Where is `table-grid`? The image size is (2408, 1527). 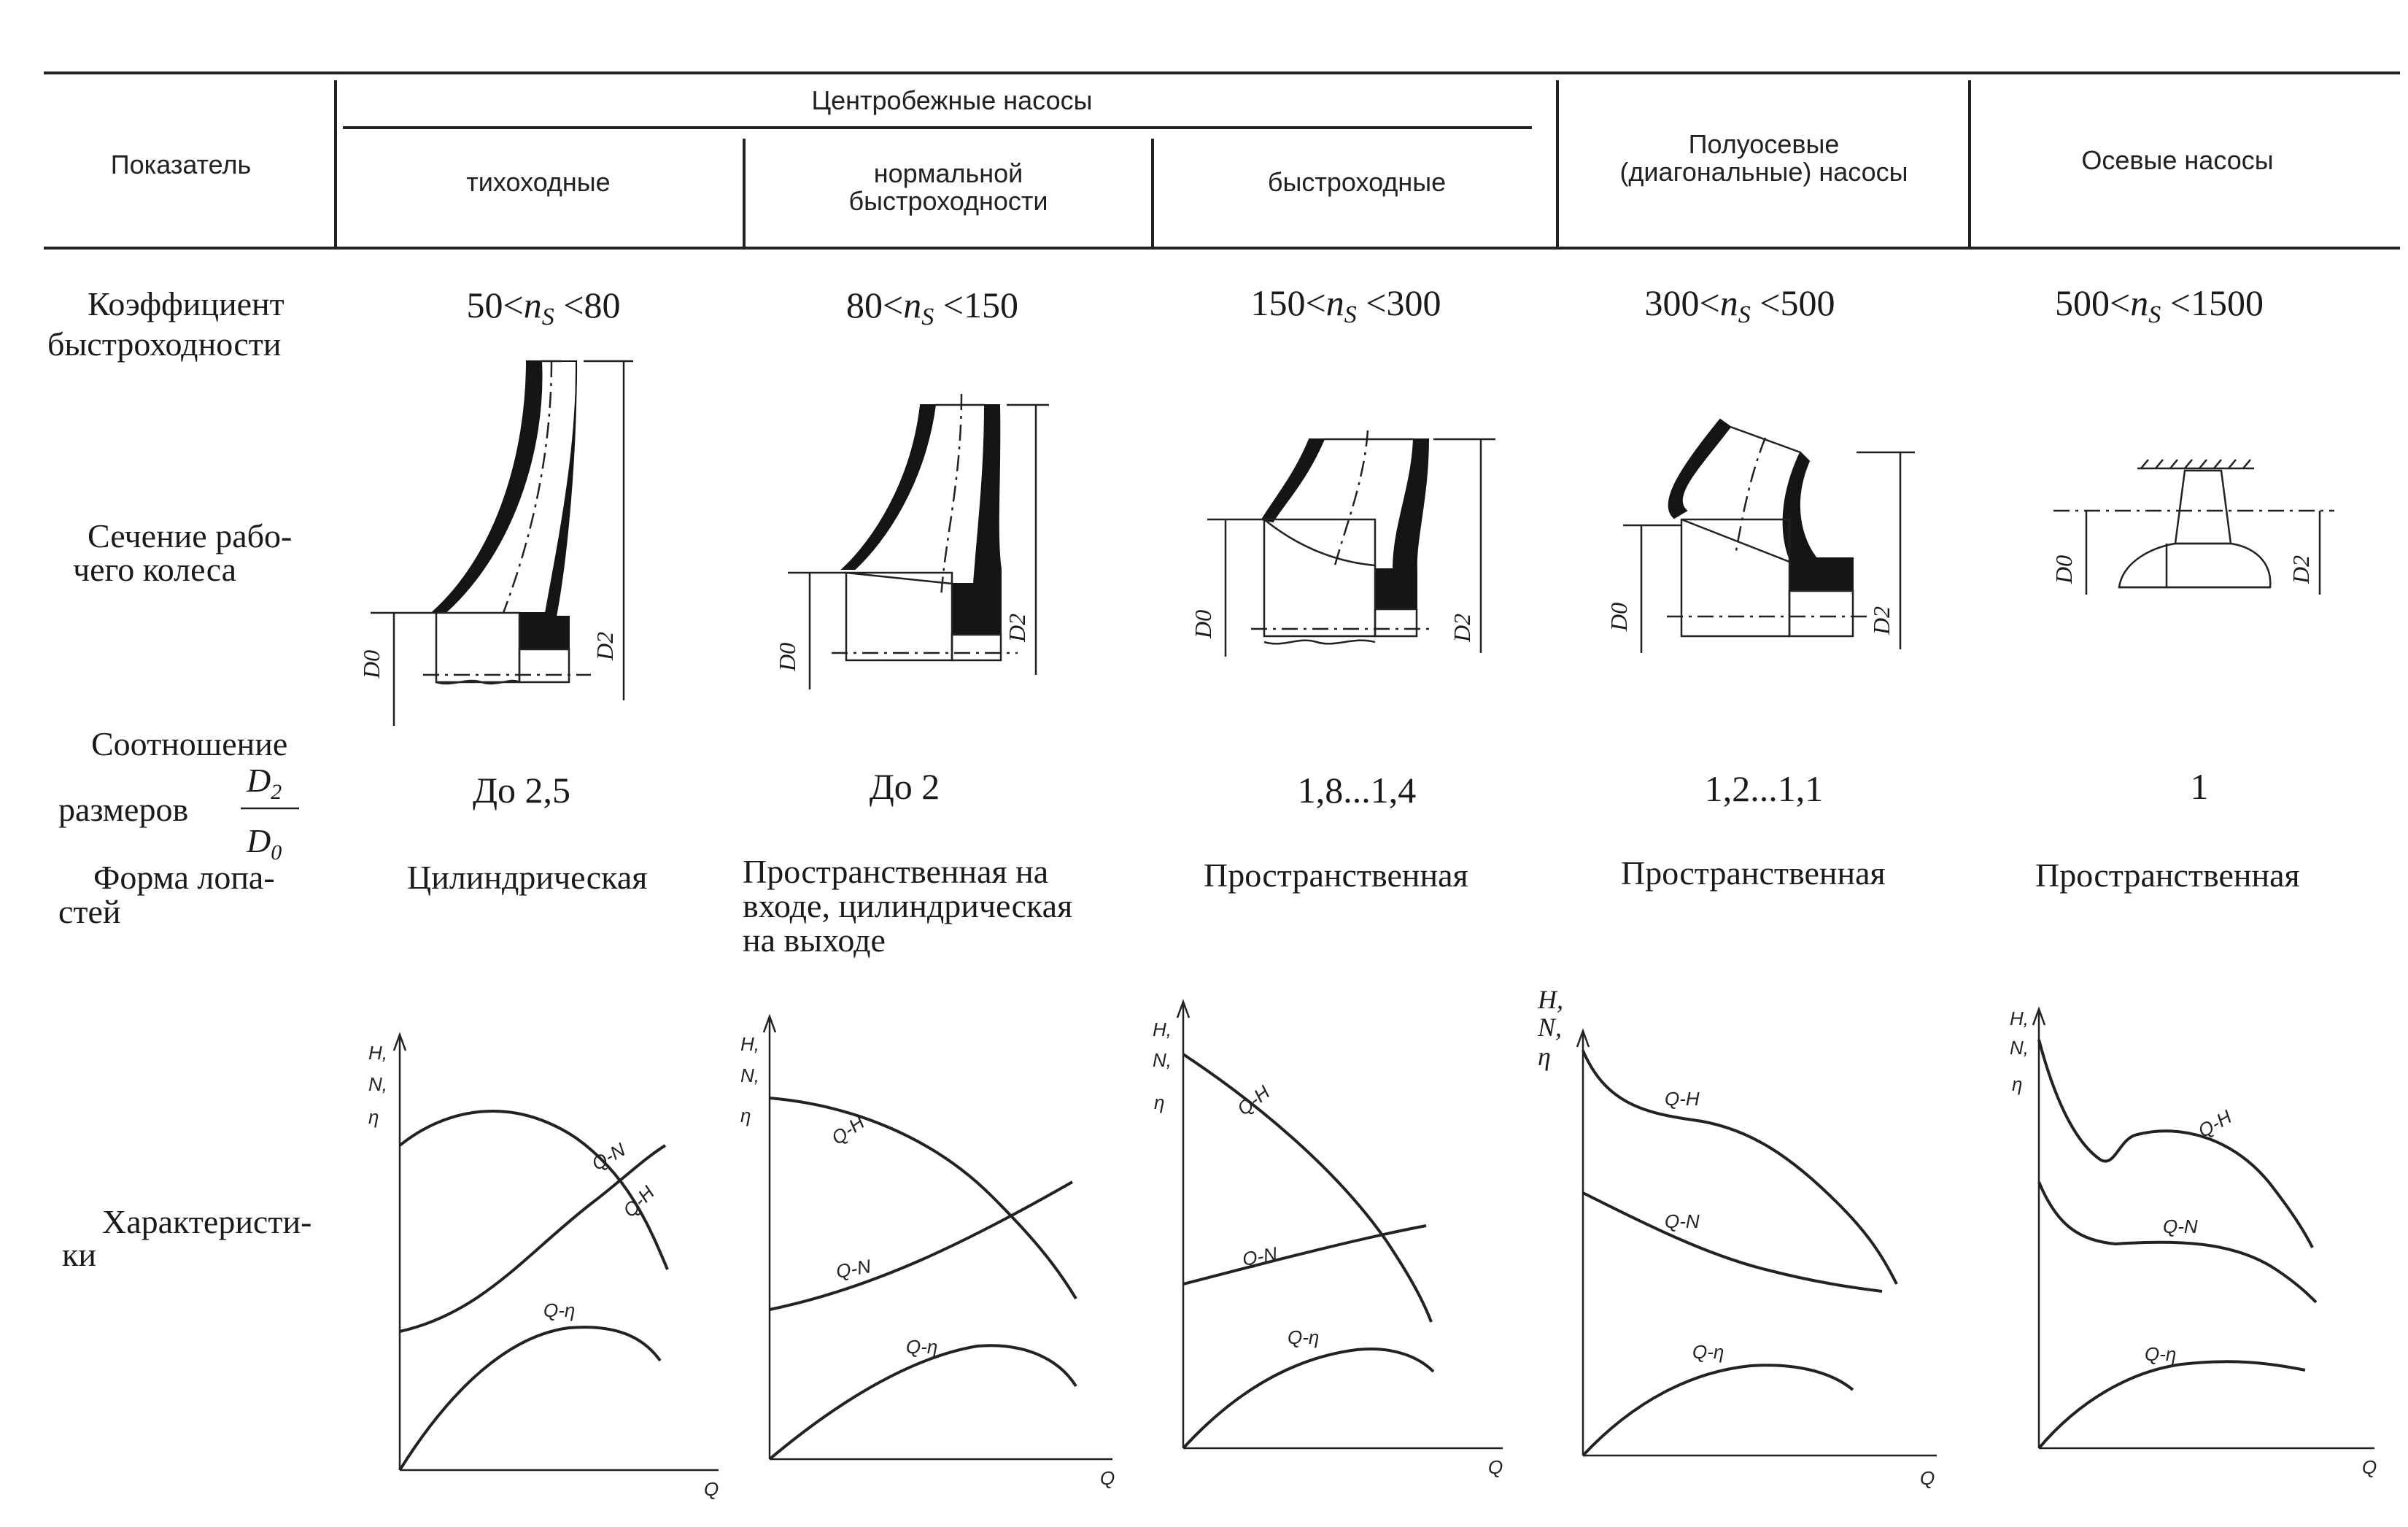
table-grid is located at coordinates (1222, 160).